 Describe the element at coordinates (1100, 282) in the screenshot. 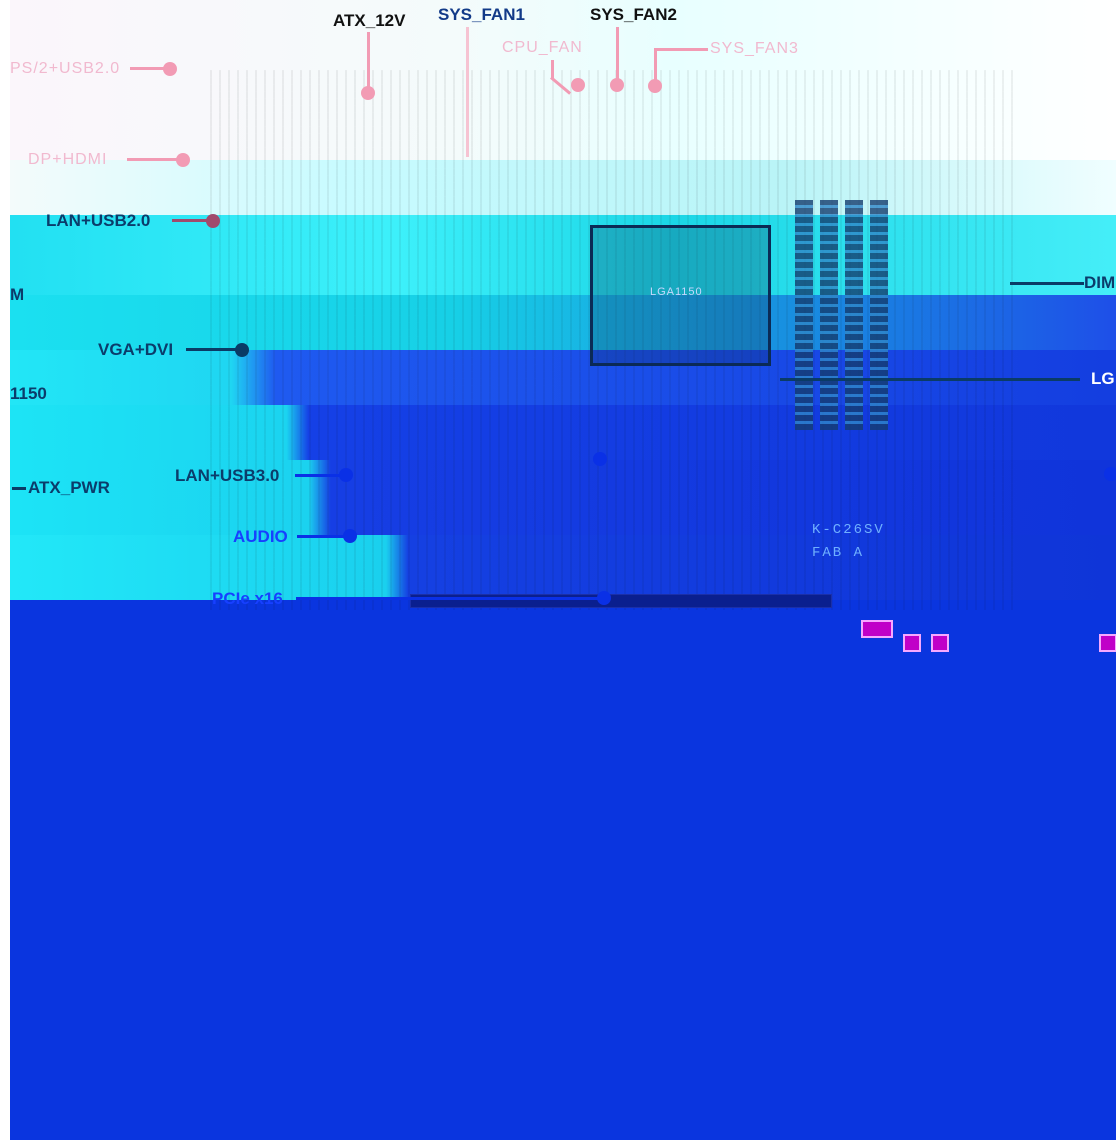

I see `label-dimm-right: DIM` at that location.